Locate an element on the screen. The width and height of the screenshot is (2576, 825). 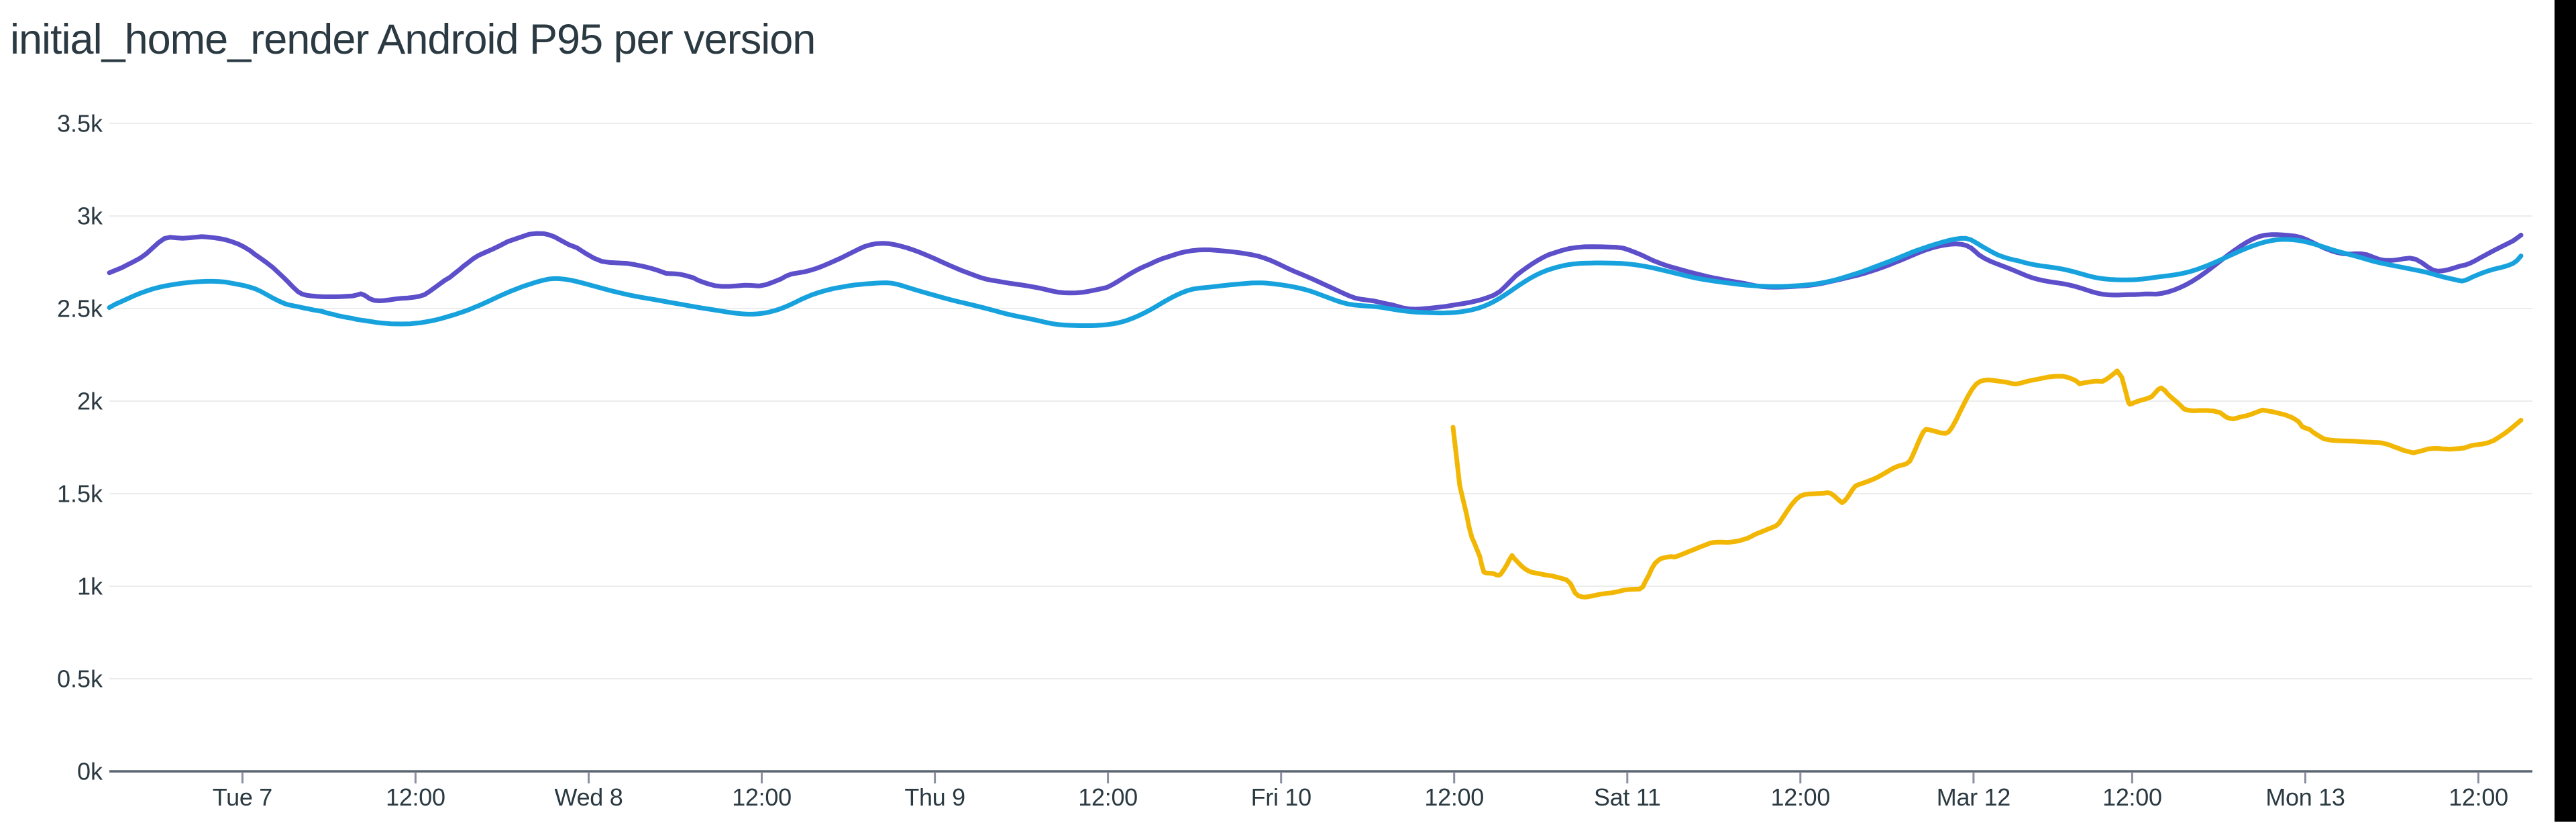
svg-text: 3k is located at coordinates (90, 217).